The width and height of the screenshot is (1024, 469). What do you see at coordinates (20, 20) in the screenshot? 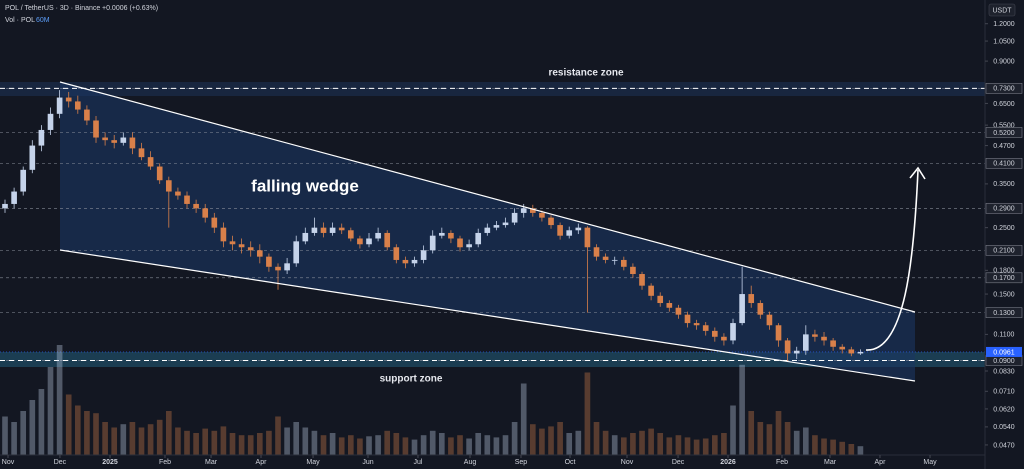
I see `volume-title: Vol · POL` at bounding box center [20, 20].